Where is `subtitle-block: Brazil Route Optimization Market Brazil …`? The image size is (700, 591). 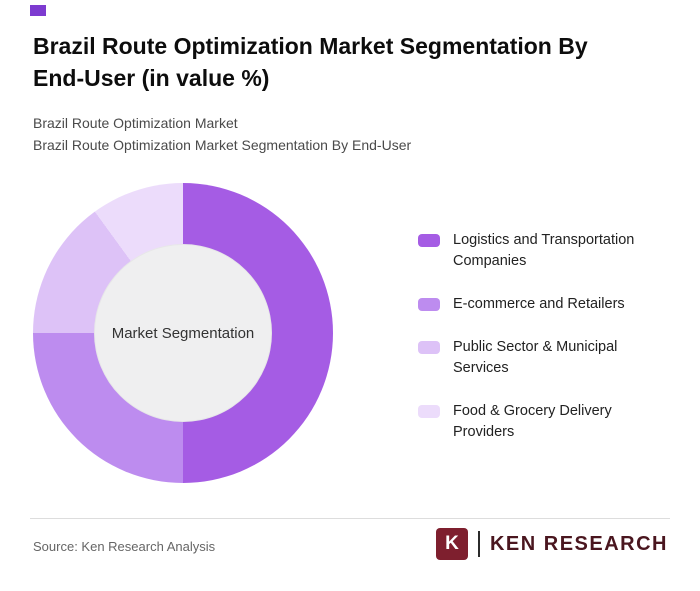
subtitle-block: Brazil Route Optimization Market Brazil … is located at coordinates (222, 134).